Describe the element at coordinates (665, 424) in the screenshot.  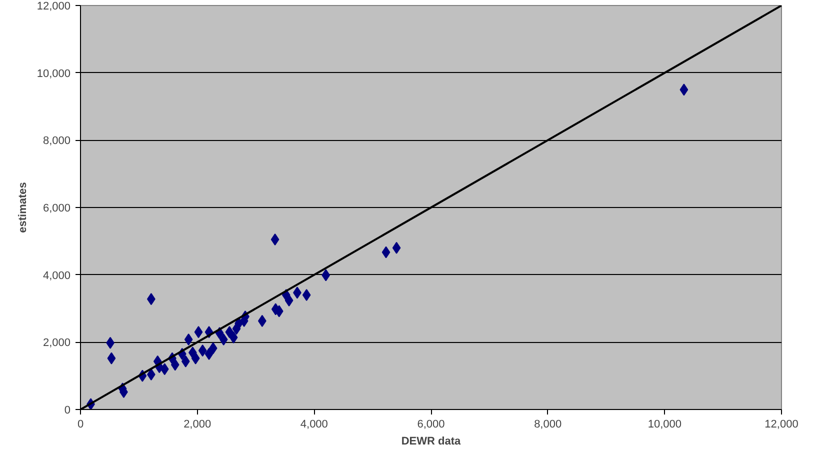
I see `x-tick-label: 10,000` at that location.